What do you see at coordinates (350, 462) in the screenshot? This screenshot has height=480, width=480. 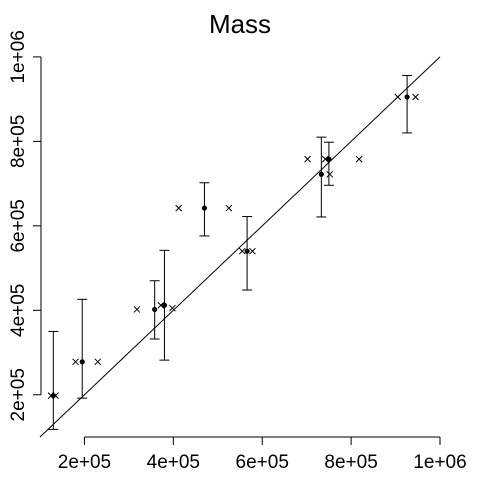 I see `x-tick-label: 8e+05` at bounding box center [350, 462].